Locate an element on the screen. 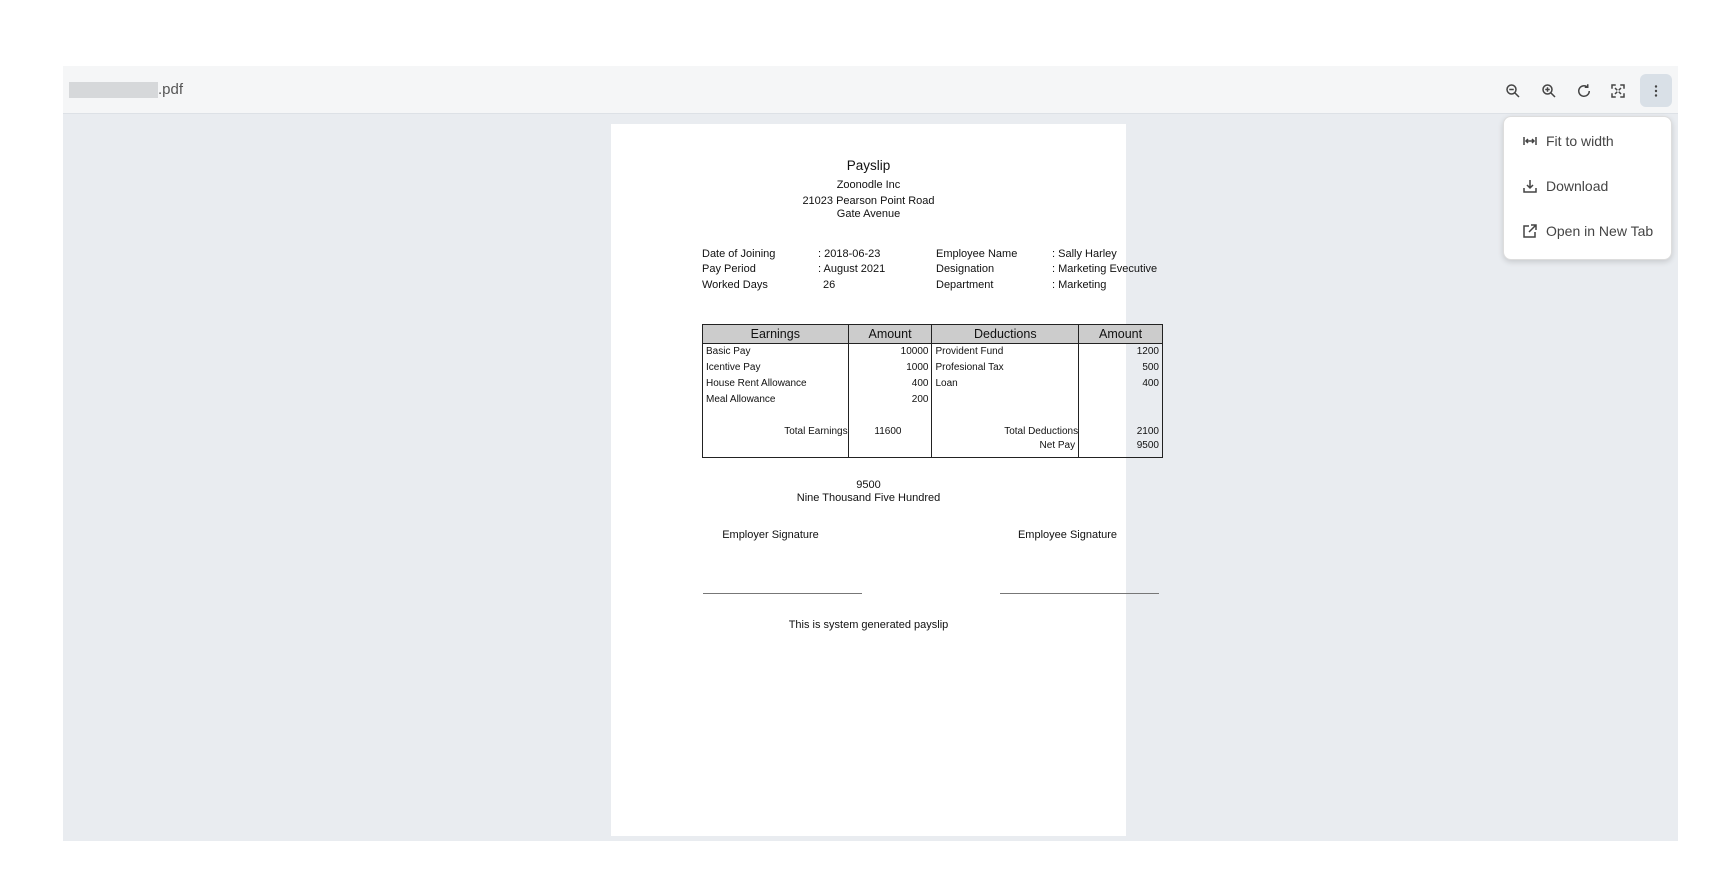  total-earnings-label: Total Earnings is located at coordinates (775, 431).